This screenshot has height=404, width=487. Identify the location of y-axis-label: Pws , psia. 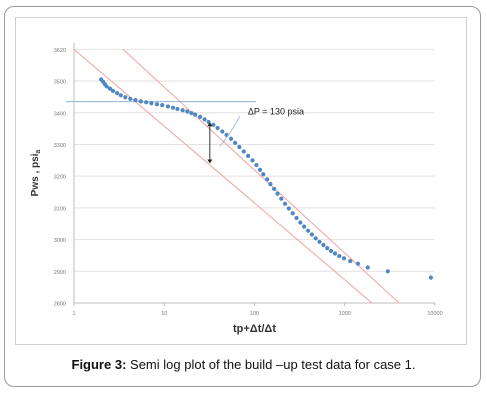
(36, 173).